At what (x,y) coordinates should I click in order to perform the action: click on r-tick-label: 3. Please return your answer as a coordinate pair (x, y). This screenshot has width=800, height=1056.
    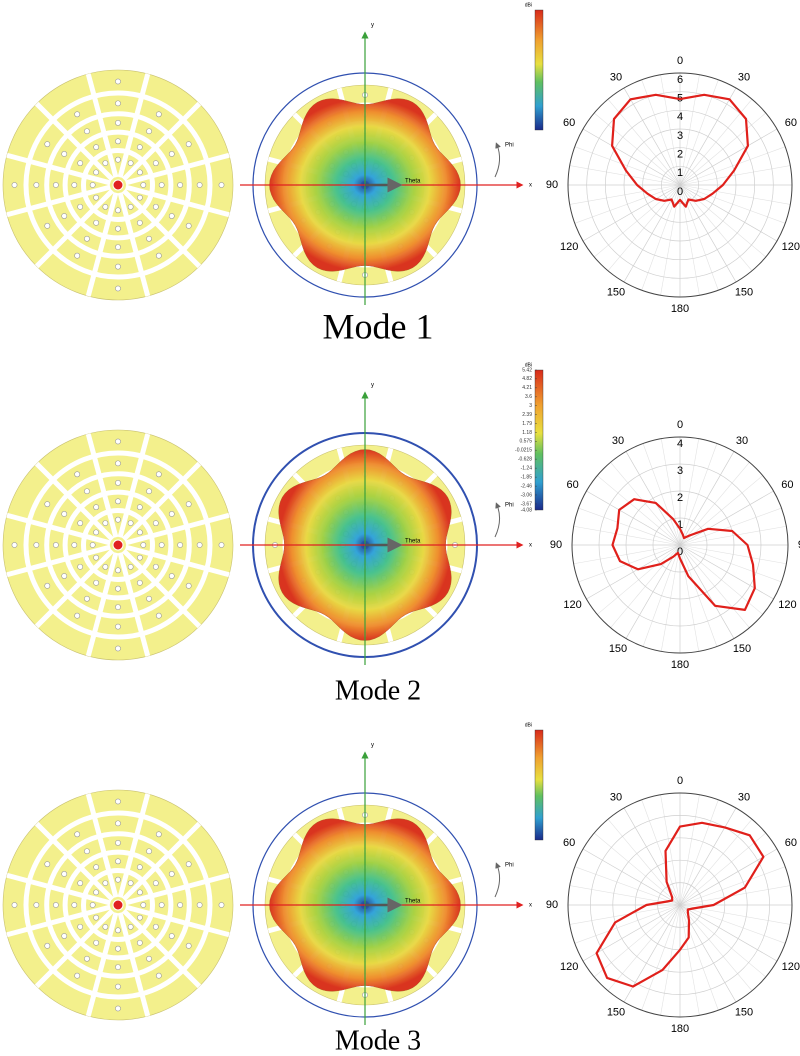
    Looking at the image, I should click on (680, 471).